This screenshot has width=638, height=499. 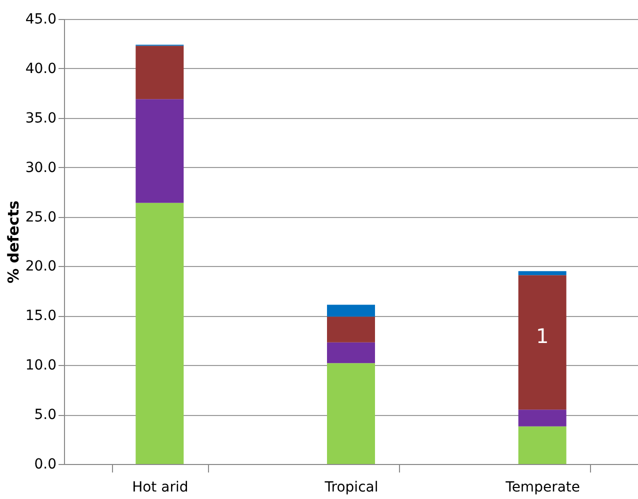 What do you see at coordinates (40, 168) in the screenshot?
I see `y-tick-label: 30.0` at bounding box center [40, 168].